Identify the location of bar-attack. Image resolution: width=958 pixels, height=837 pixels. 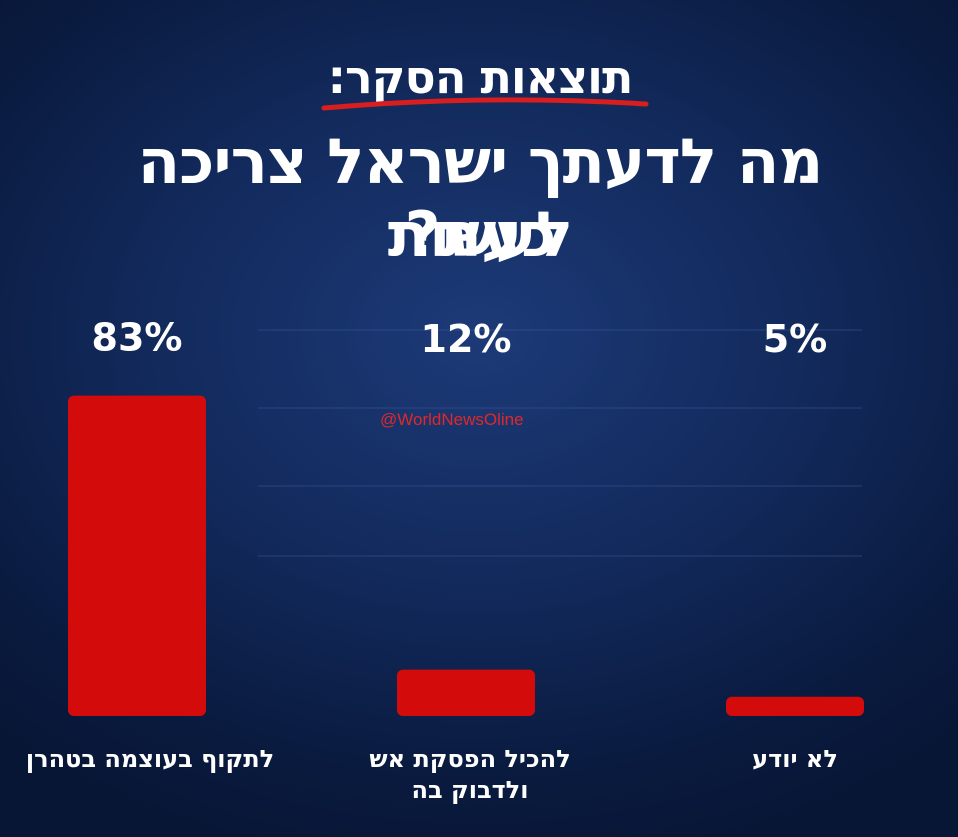
(137, 555).